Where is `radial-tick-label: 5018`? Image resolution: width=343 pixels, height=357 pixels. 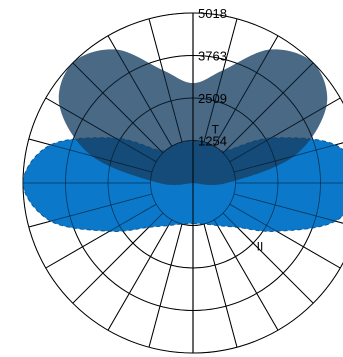
radial-tick-label: 5018 is located at coordinates (212, 13).